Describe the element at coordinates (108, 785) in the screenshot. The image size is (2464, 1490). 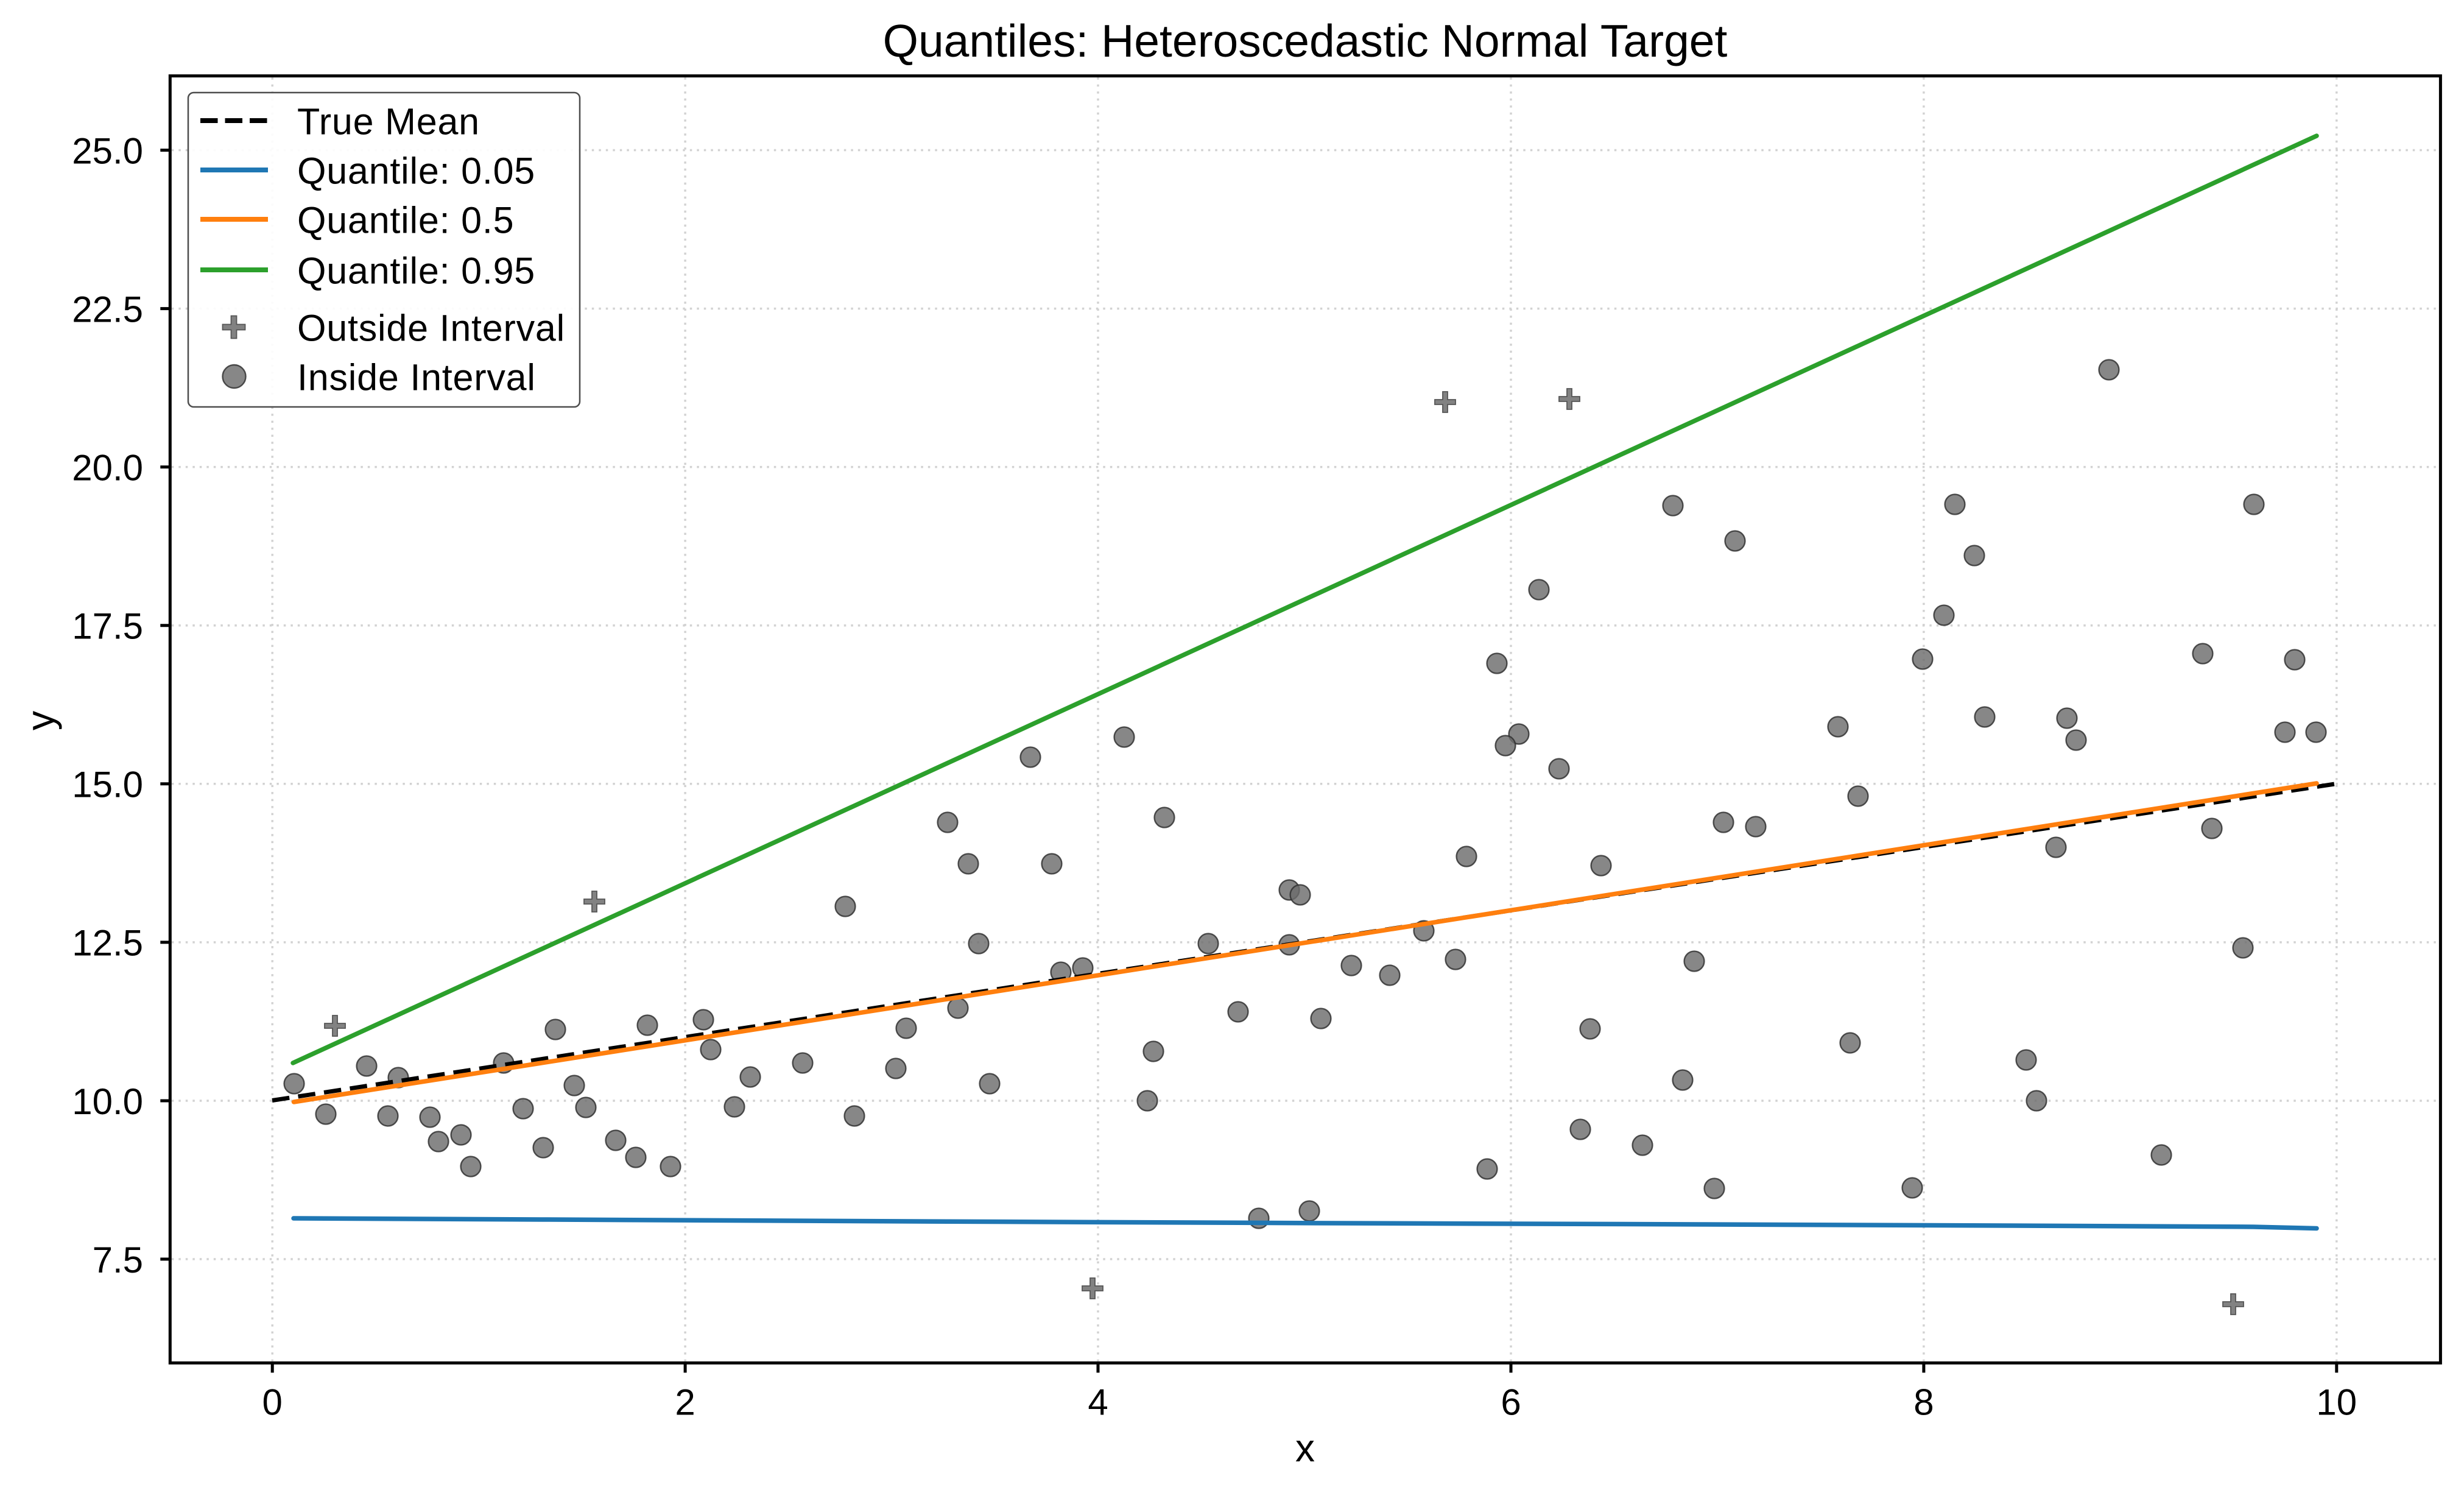
I see `svg-text: 15.0` at that location.